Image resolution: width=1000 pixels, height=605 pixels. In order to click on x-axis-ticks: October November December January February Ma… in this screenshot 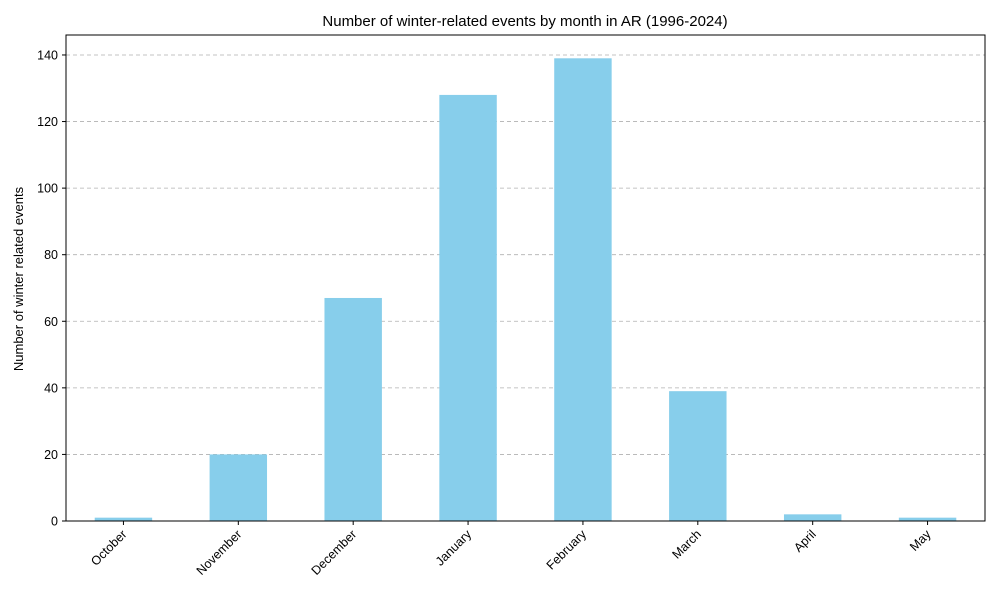, I will do `click(511, 549)`.